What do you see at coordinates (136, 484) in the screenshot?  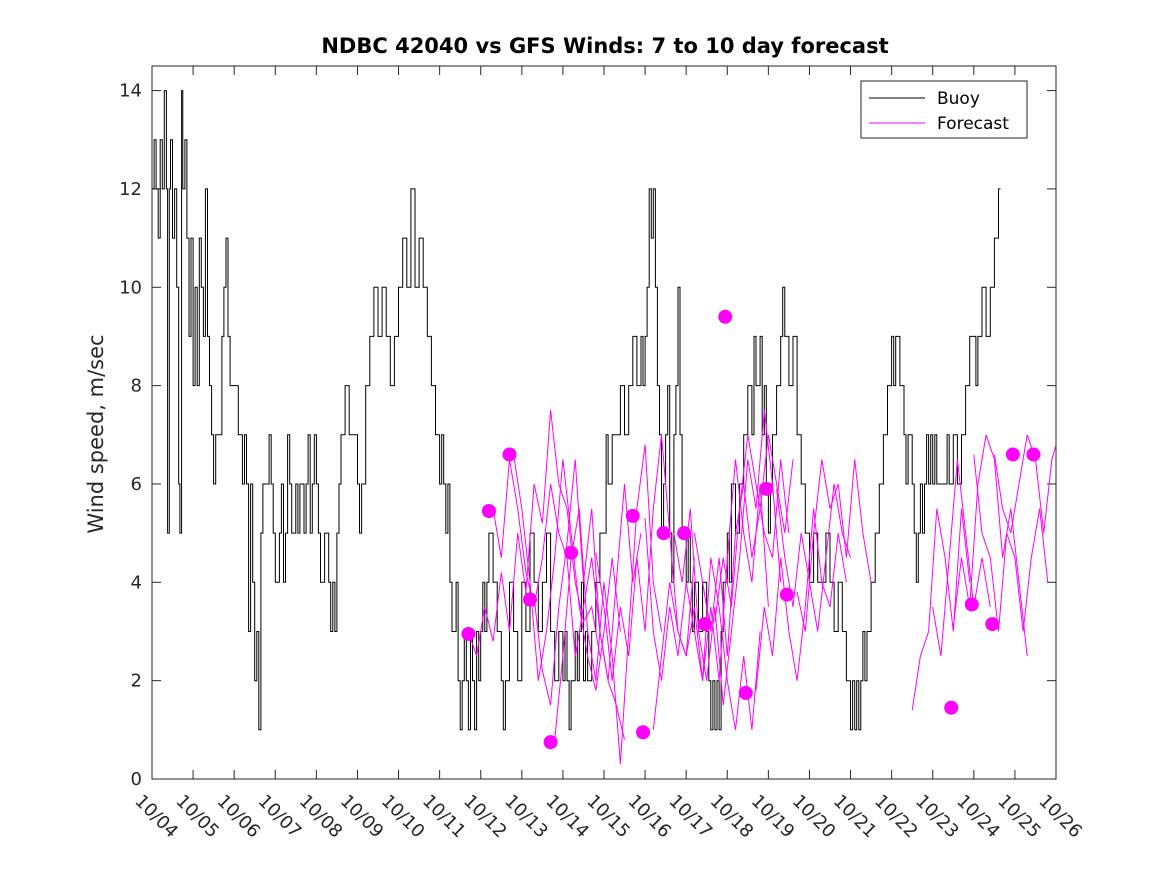 I see `y-tick-label: 6` at bounding box center [136, 484].